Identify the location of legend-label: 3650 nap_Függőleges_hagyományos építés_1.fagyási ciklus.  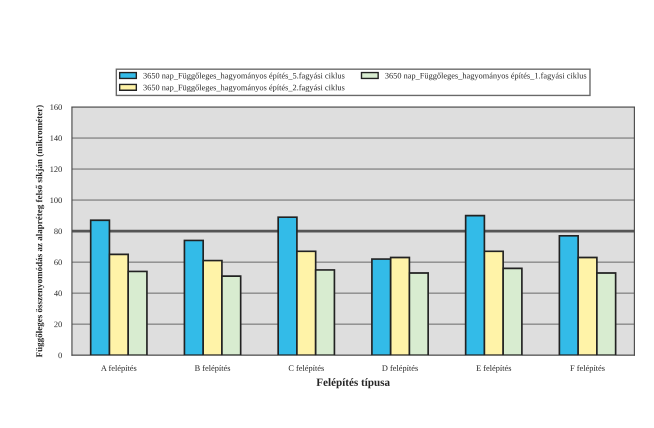
(485, 76).